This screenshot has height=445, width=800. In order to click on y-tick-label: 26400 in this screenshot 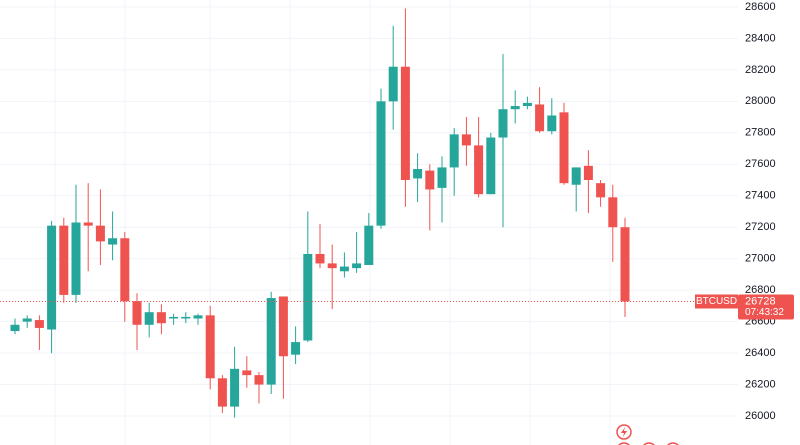, I will do `click(760, 353)`.